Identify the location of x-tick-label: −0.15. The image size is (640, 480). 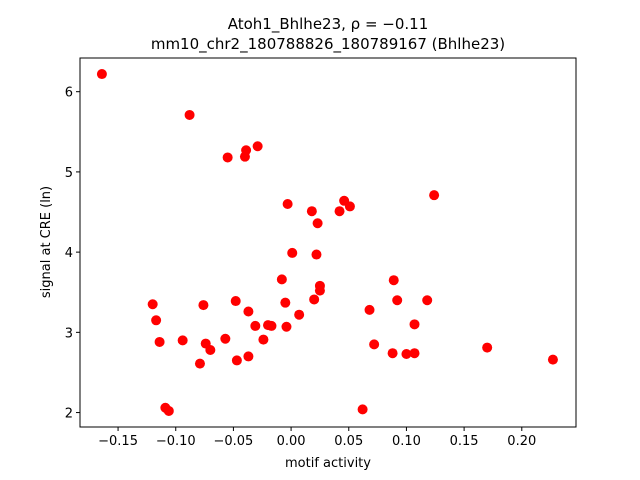
(118, 441).